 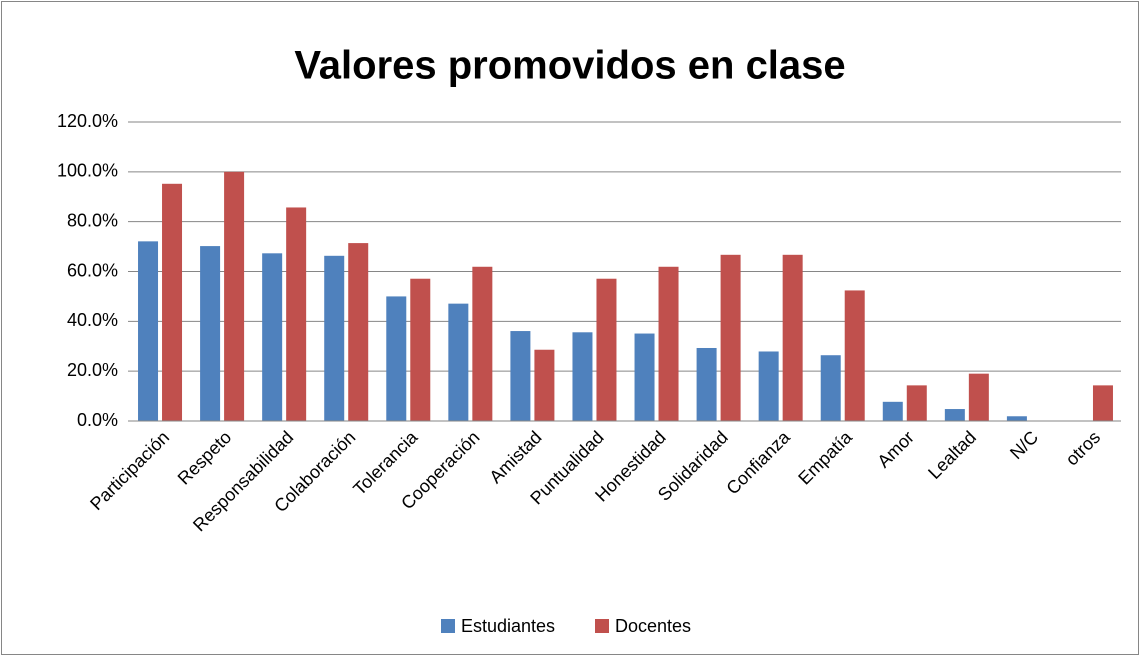 What do you see at coordinates (92, 370) in the screenshot?
I see `y-tick-label: 20.0%` at bounding box center [92, 370].